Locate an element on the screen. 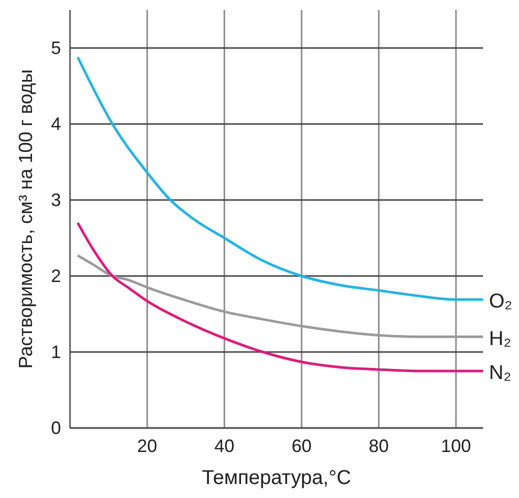  series-label: N₂ is located at coordinates (500, 373).